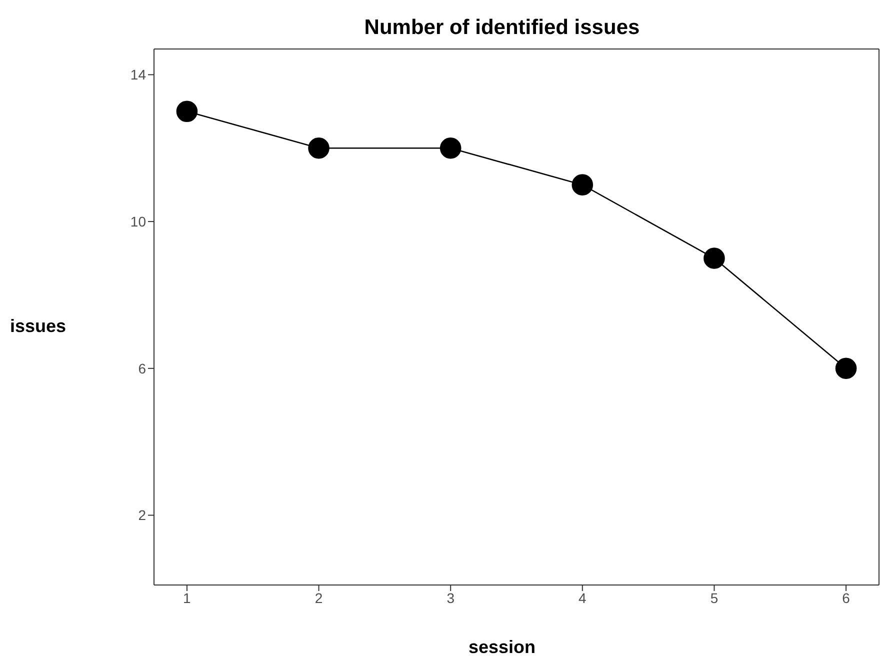  I want to click on x-tick-label: 5, so click(714, 598).